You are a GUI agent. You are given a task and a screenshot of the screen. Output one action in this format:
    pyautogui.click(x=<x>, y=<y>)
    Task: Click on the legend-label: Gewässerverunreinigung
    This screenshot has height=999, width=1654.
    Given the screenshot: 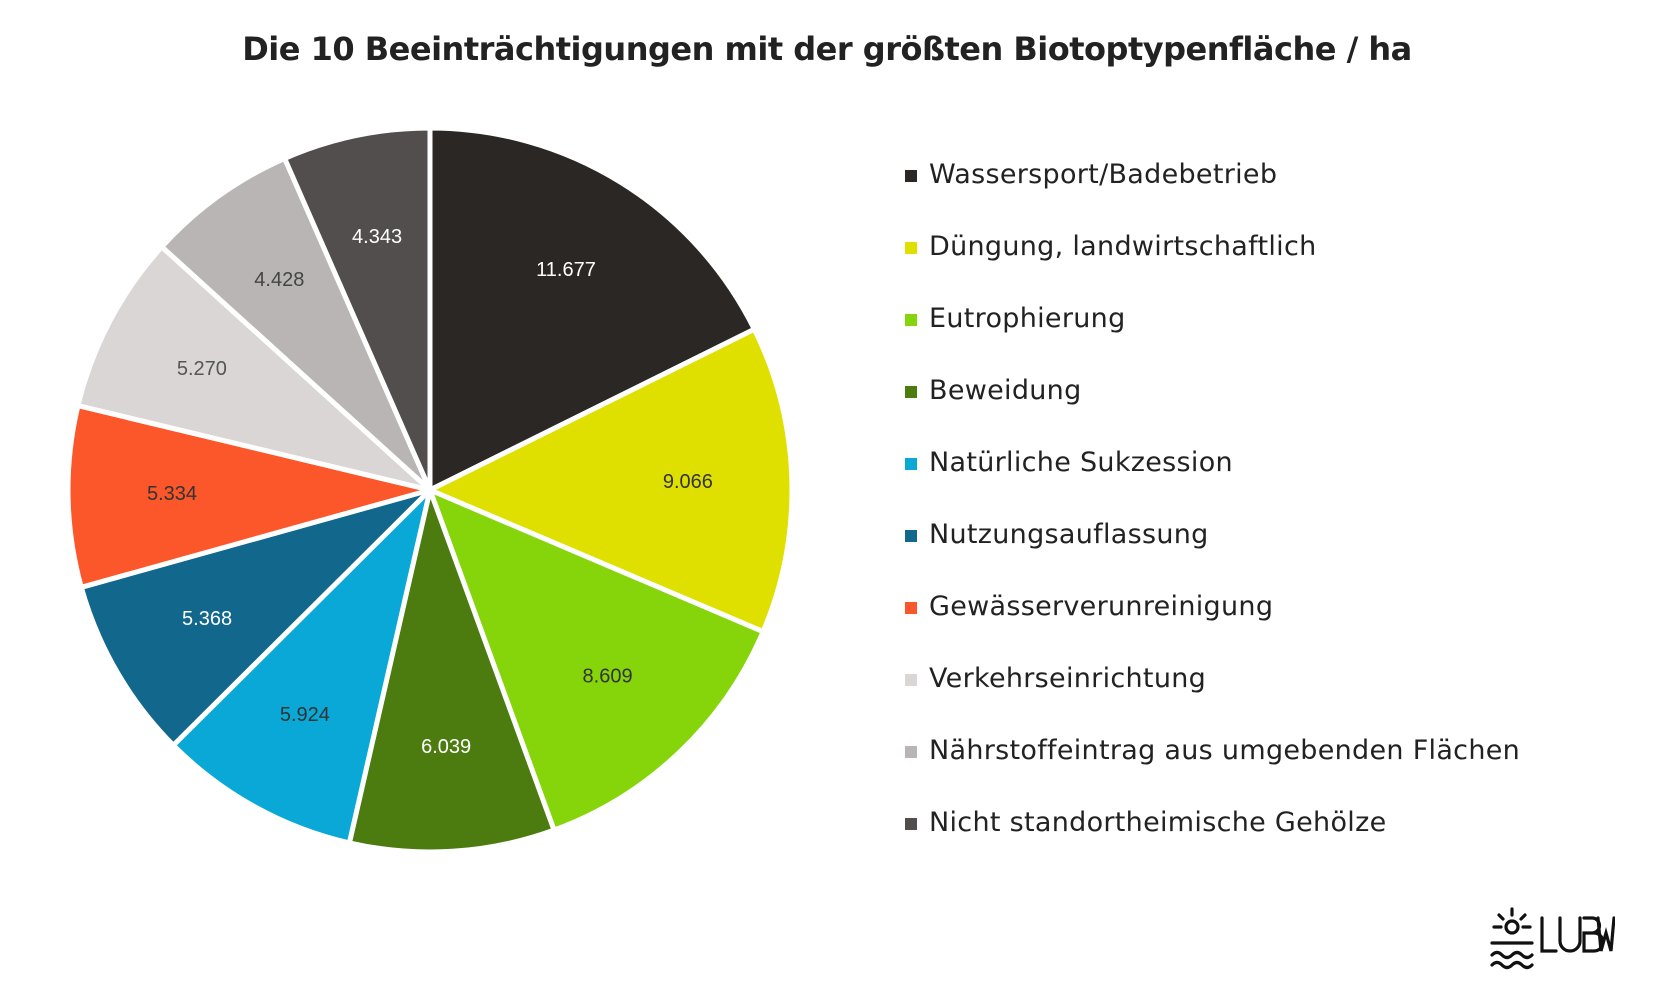 What is the action you would take?
    pyautogui.click(x=1101, y=606)
    